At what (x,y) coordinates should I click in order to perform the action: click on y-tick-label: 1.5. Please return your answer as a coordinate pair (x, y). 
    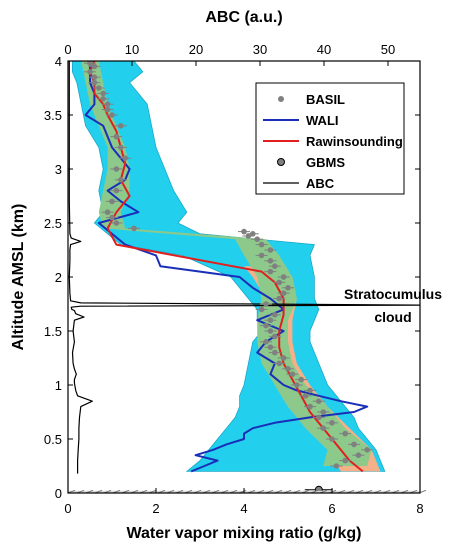
    Looking at the image, I should click on (53, 331).